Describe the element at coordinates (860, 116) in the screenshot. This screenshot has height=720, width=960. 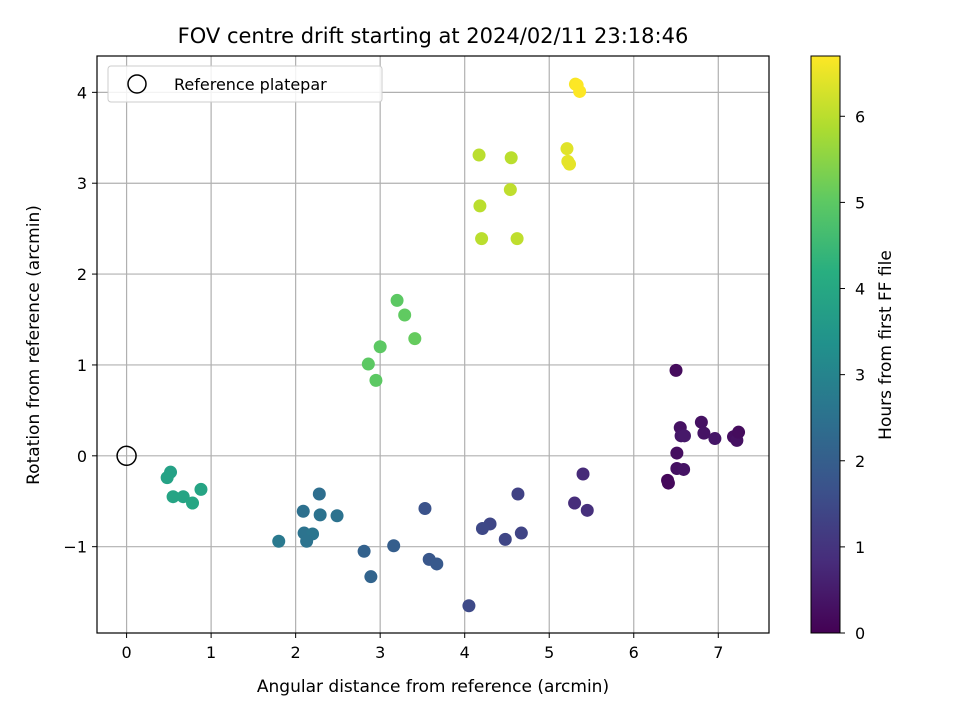
I see `colorbar-tick-label: 6` at that location.